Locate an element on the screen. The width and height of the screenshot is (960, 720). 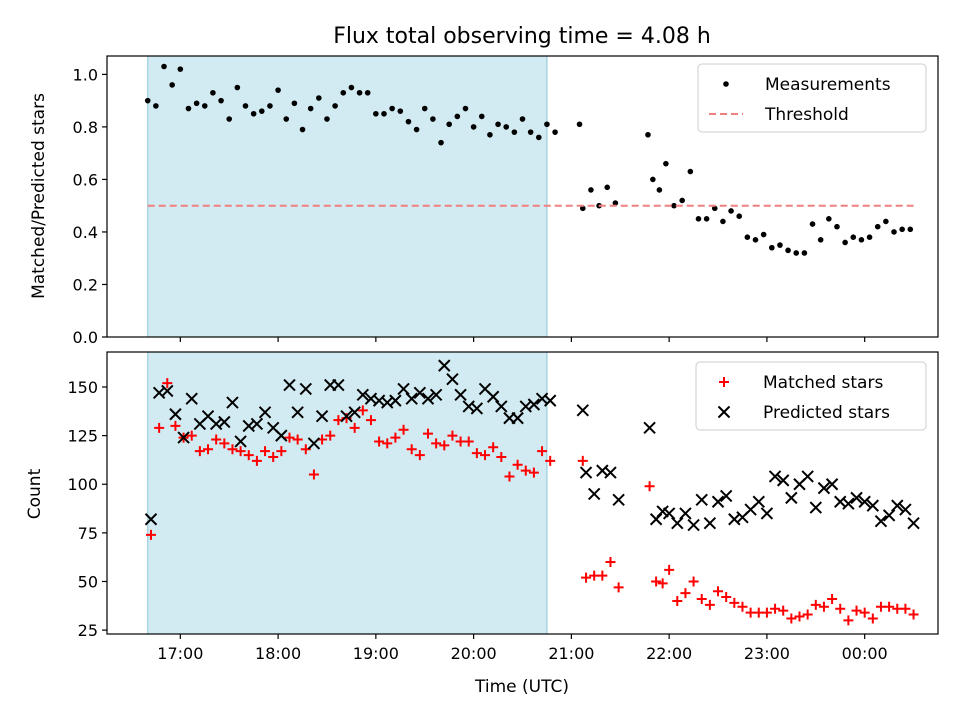
y-tick-label: 25 is located at coordinates (88, 630).